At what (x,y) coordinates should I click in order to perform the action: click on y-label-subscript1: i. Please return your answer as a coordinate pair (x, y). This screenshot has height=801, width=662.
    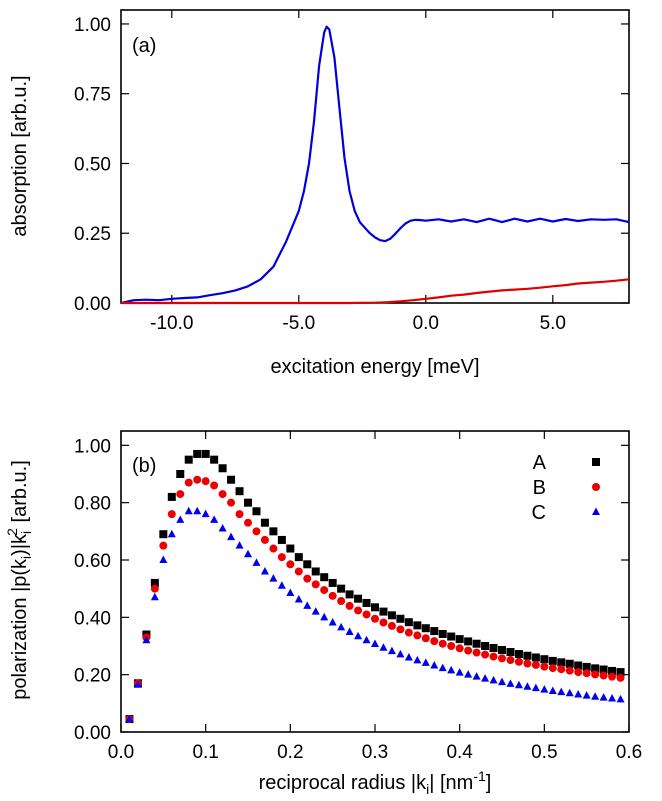
    Looking at the image, I should click on (26, 557).